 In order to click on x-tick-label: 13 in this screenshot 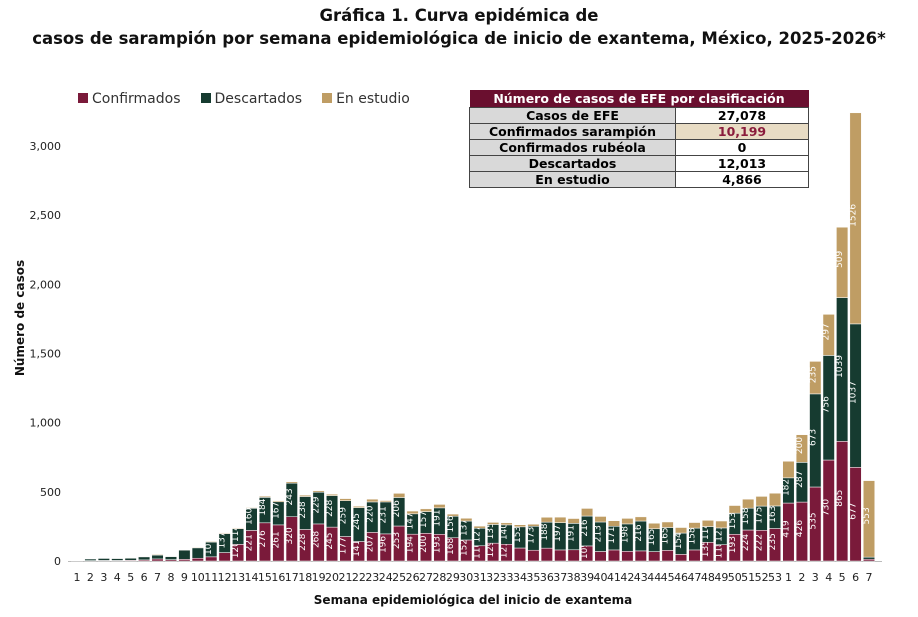, I will do `click(238, 577)`.